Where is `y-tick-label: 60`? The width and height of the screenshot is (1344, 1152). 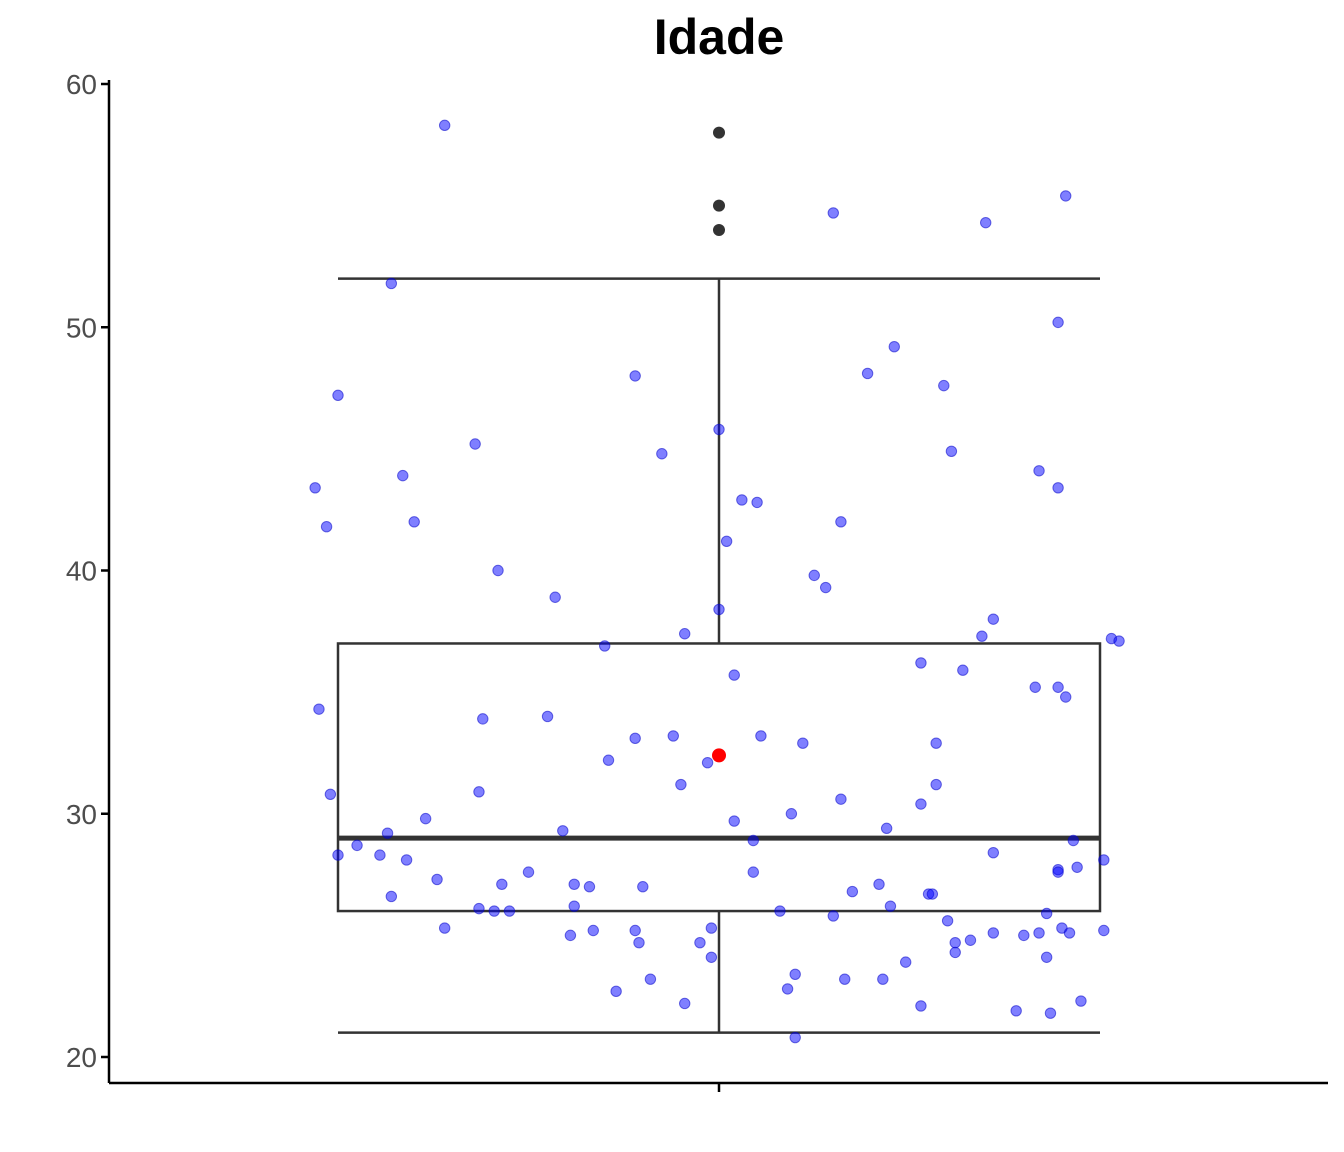 y-tick-label: 60 is located at coordinates (81, 84).